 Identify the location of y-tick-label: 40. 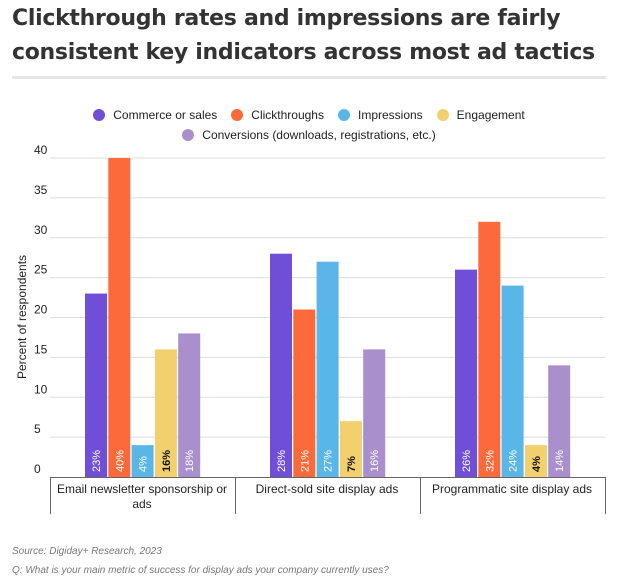
(41, 150).